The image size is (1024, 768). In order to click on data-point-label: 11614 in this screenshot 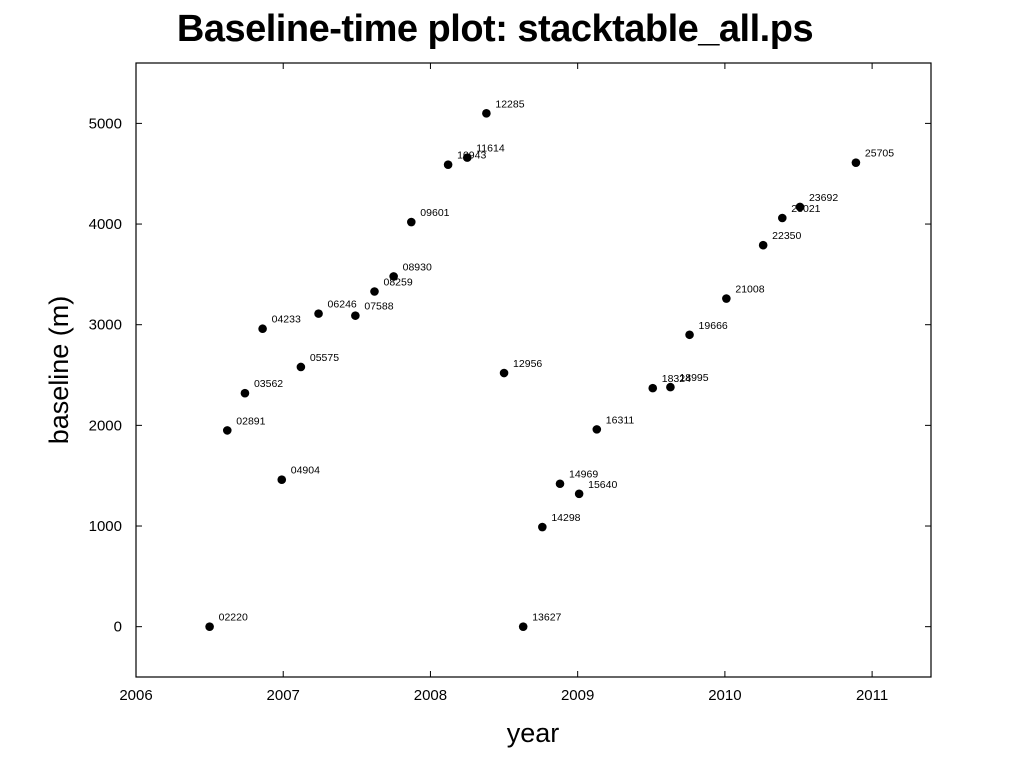, I will do `click(490, 149)`.